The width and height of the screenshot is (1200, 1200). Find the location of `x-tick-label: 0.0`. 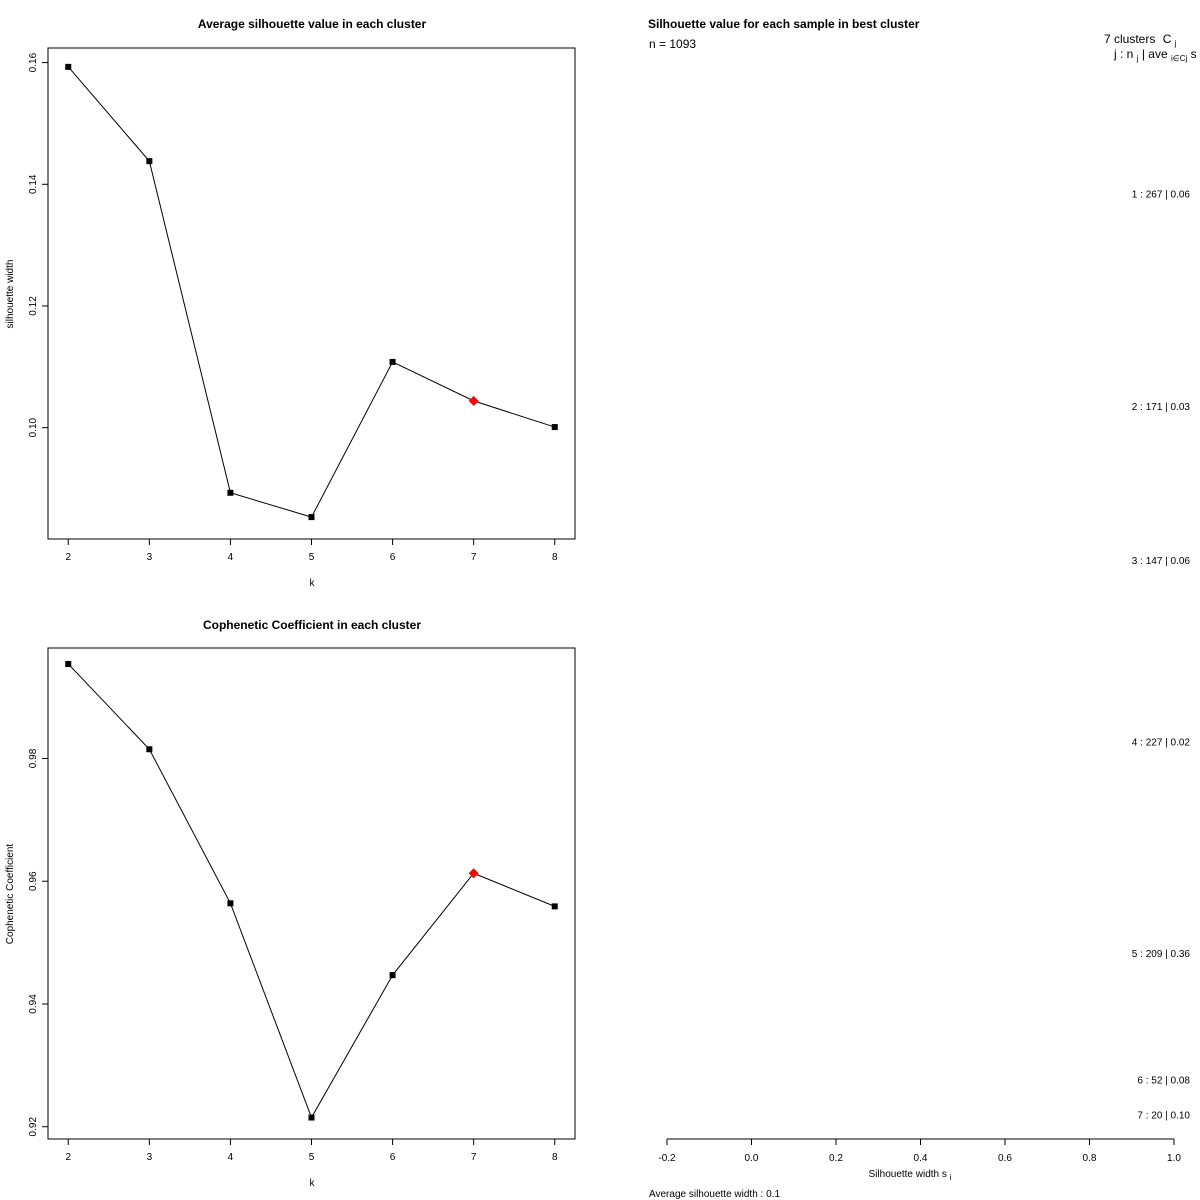

x-tick-label: 0.0 is located at coordinates (752, 1158).